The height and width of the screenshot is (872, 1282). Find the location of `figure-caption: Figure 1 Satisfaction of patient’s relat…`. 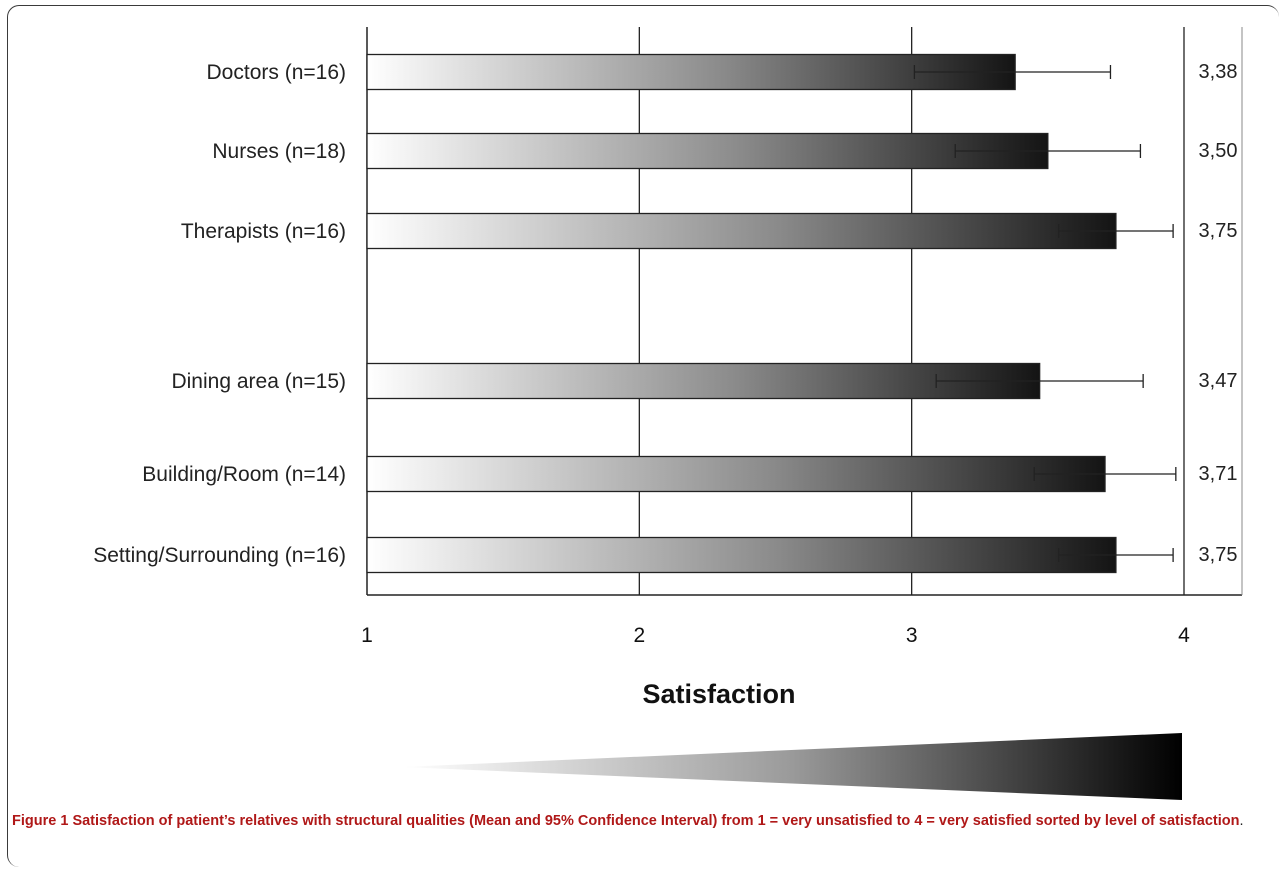

figure-caption: Figure 1 Satisfaction of patient’s relat… is located at coordinates (643, 821).